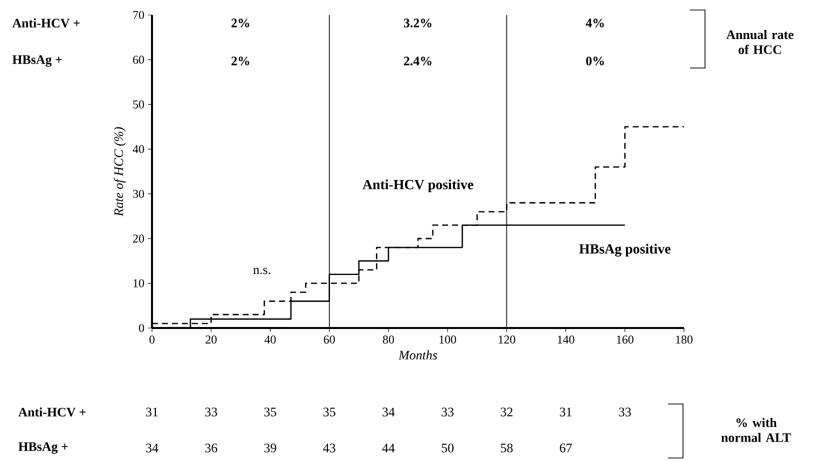 The width and height of the screenshot is (815, 461). What do you see at coordinates (566, 340) in the screenshot?
I see `x-tick-label: 140` at bounding box center [566, 340].